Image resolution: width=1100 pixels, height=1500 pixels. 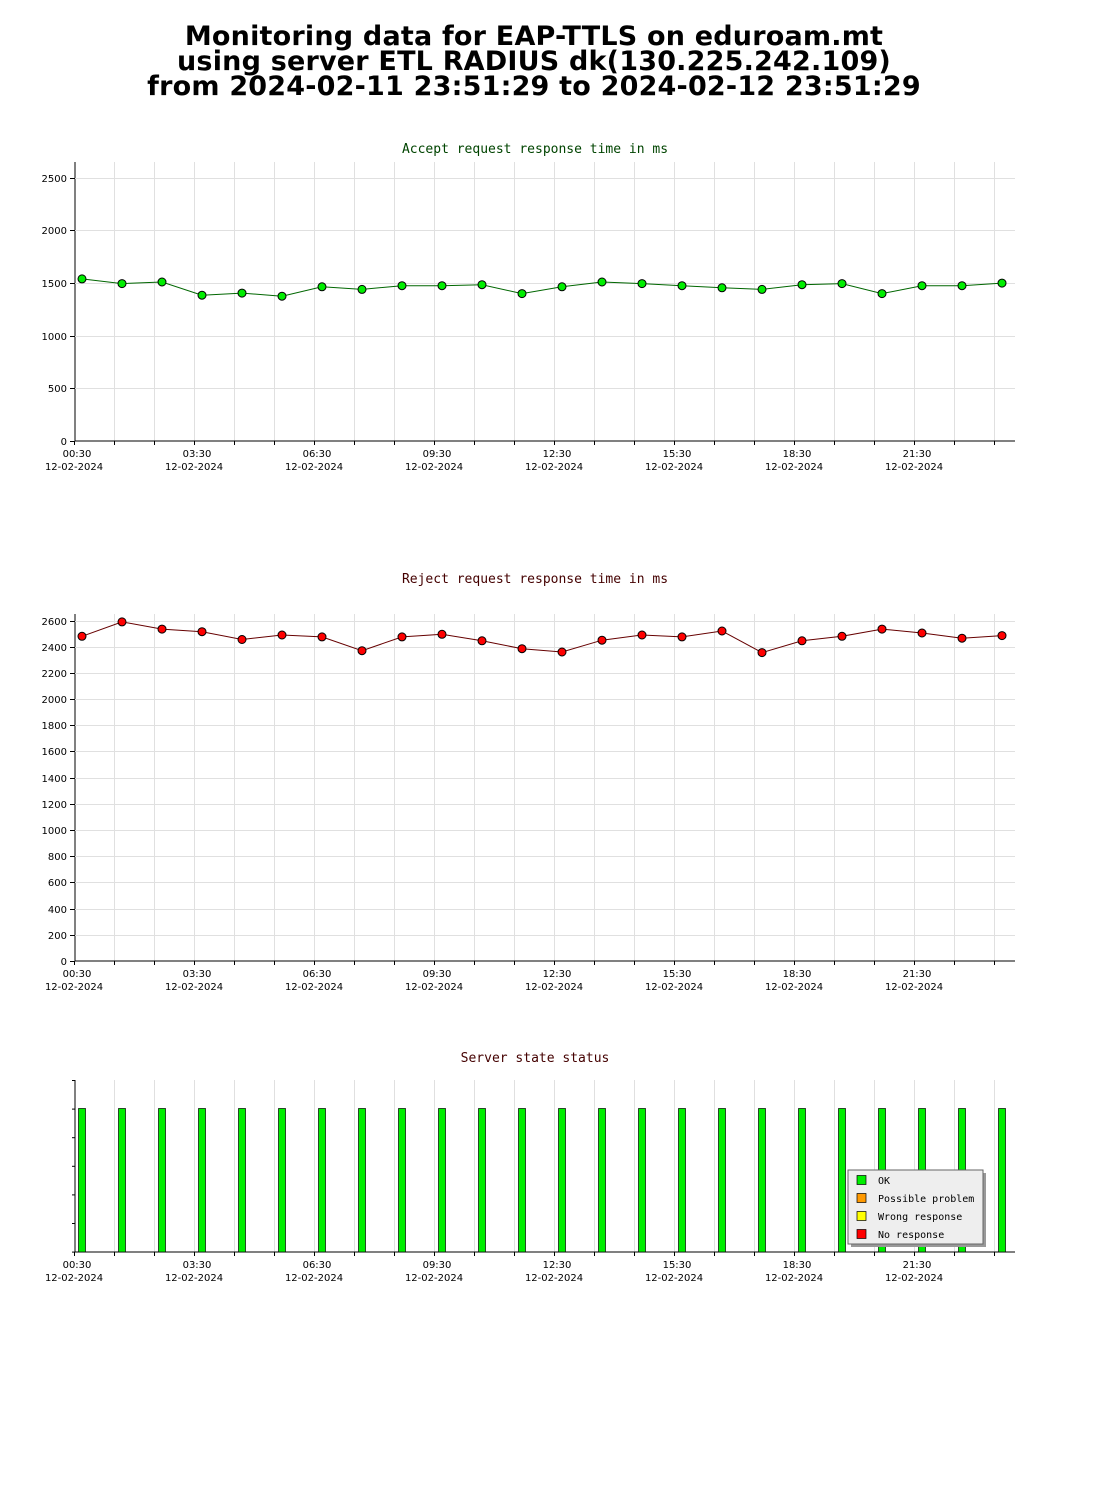 What do you see at coordinates (917, 1265) in the screenshot?
I see `status-x-tick-time: 21:30` at bounding box center [917, 1265].